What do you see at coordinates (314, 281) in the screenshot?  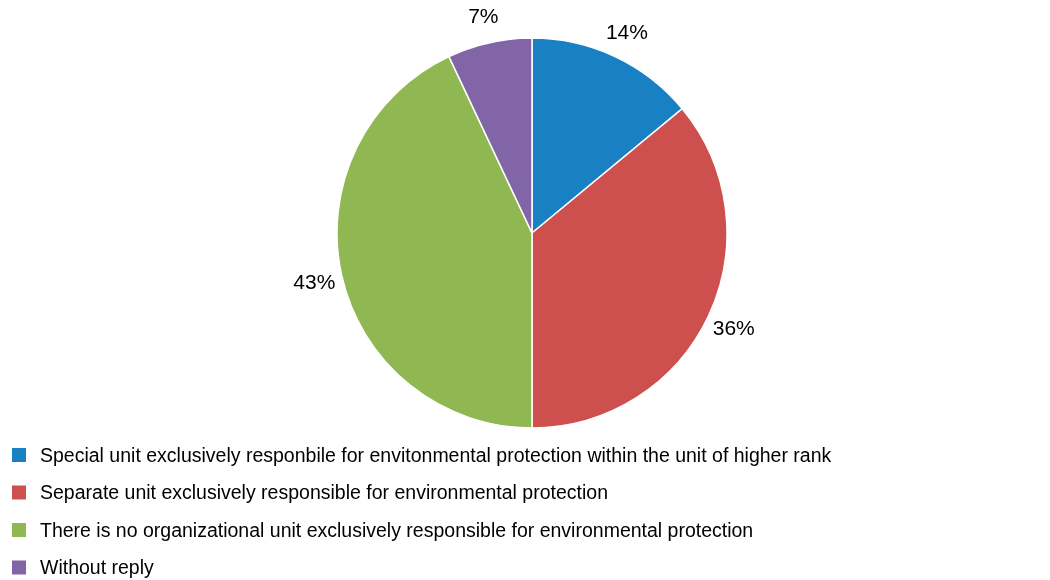 I see `data-label: 43%` at bounding box center [314, 281].